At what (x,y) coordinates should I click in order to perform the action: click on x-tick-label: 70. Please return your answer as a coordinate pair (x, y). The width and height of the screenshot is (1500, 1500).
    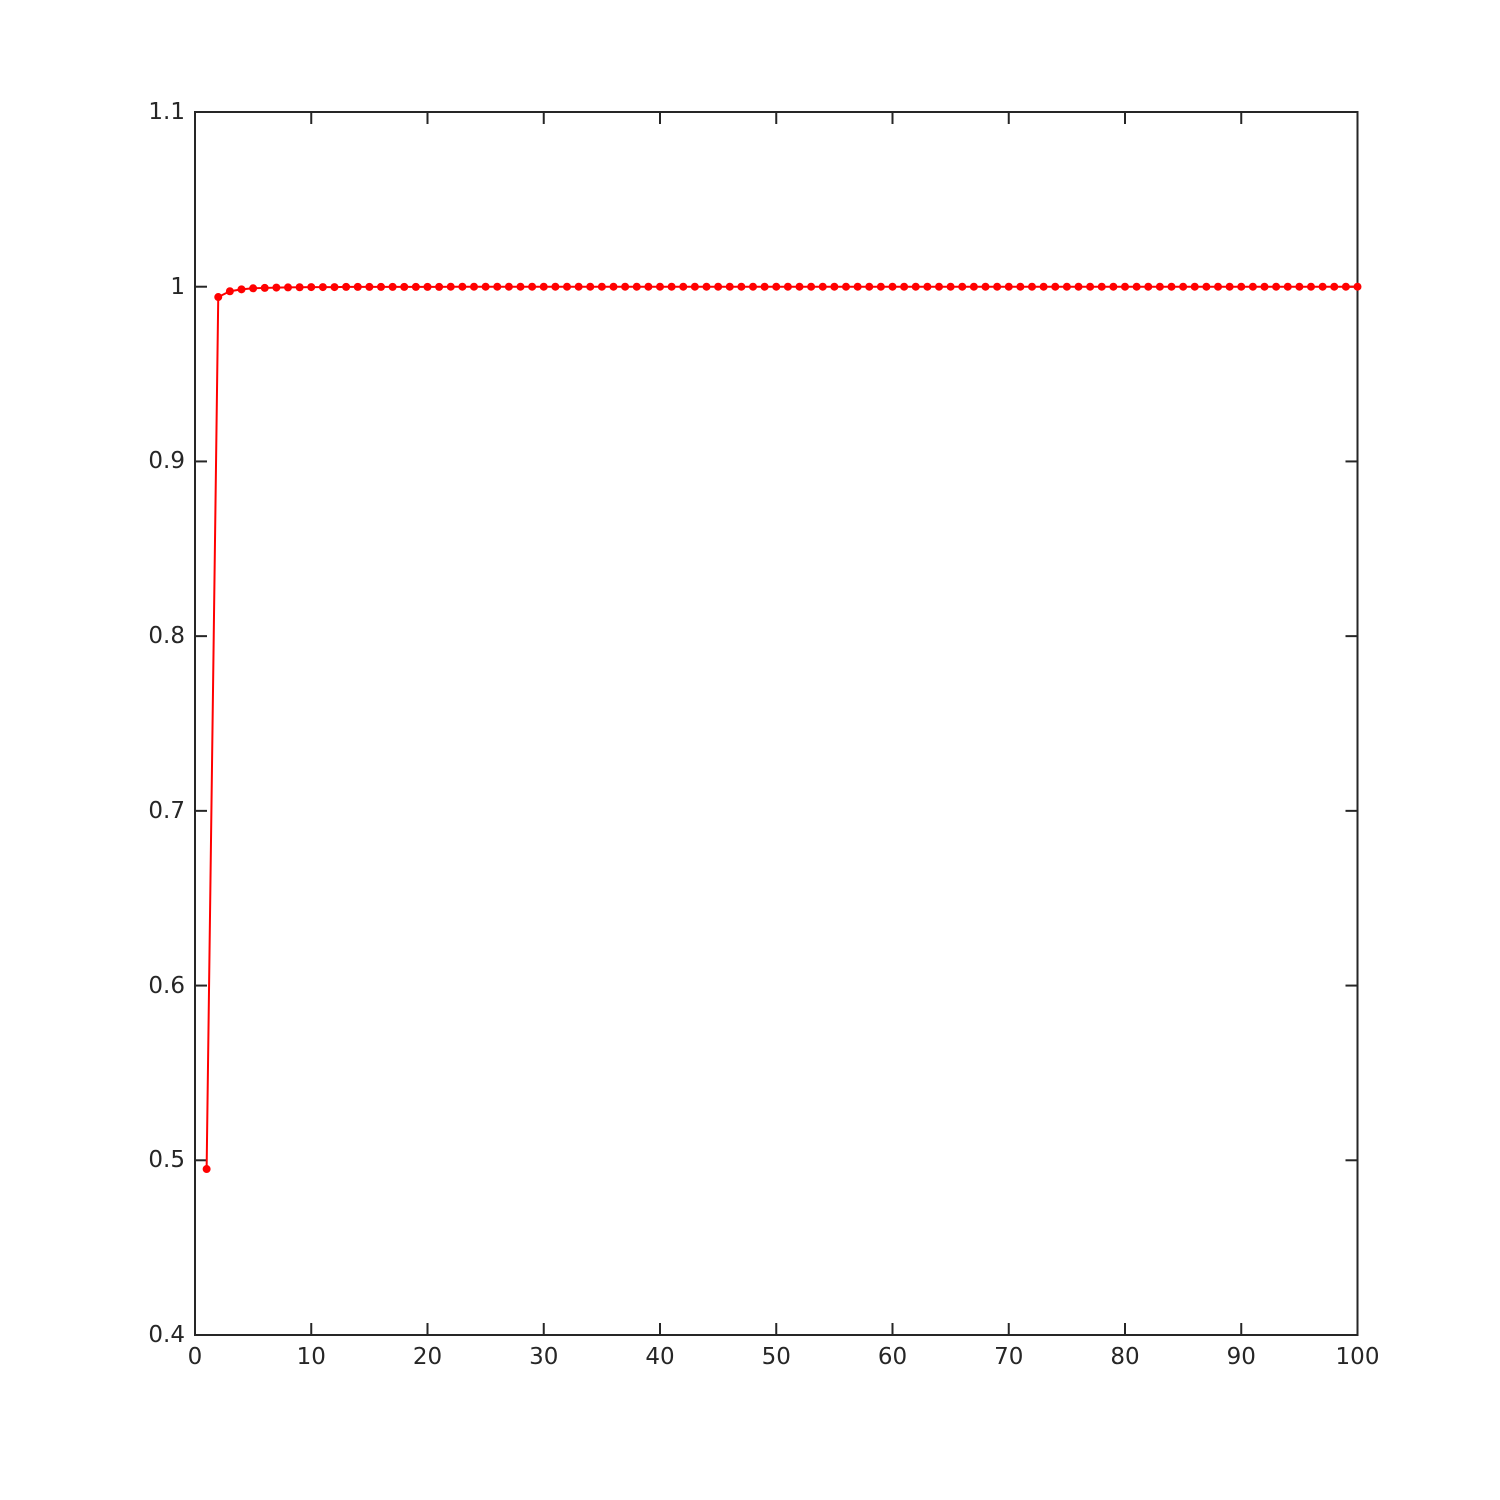
    Looking at the image, I should click on (1009, 1357).